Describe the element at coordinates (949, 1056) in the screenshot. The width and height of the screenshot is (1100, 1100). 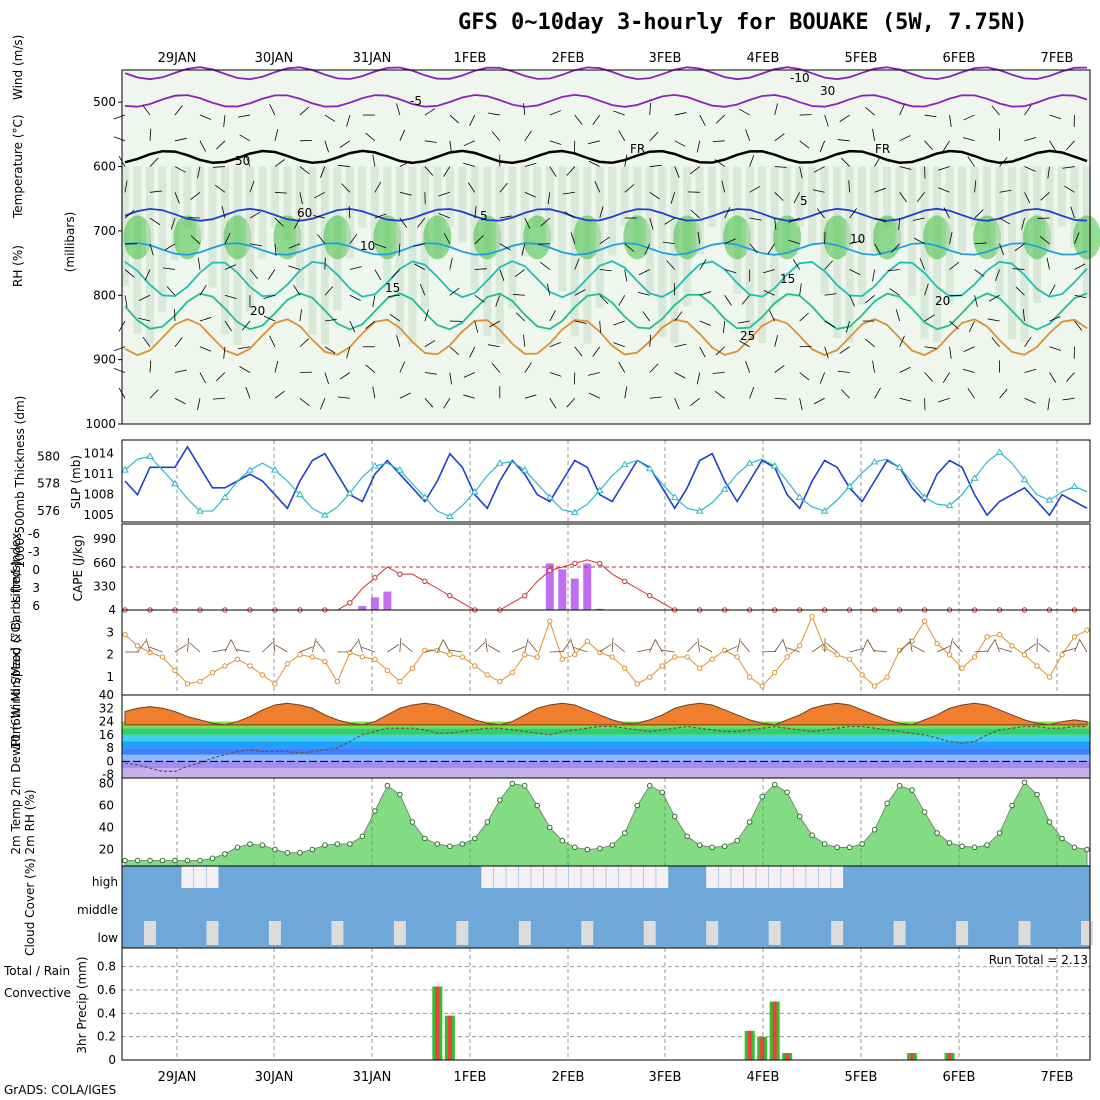
I see `precip-convective-bar` at that location.